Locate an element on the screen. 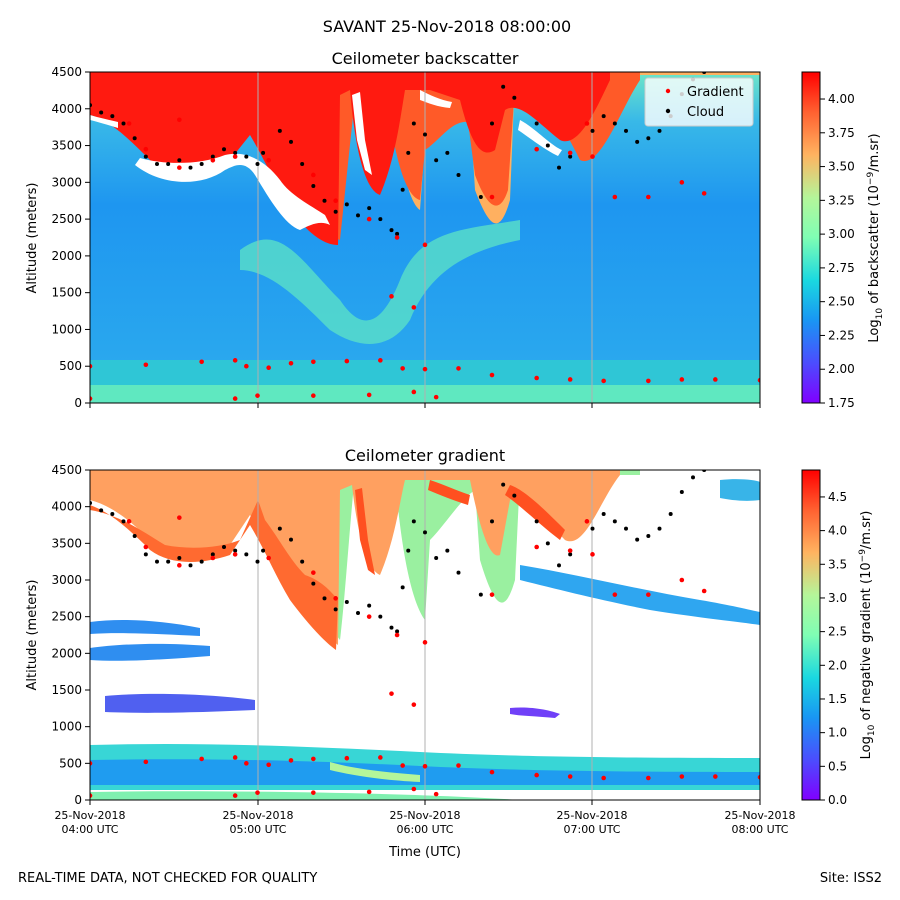 The width and height of the screenshot is (900, 900). colorbar-tick-label: 2.5 is located at coordinates (837, 632).